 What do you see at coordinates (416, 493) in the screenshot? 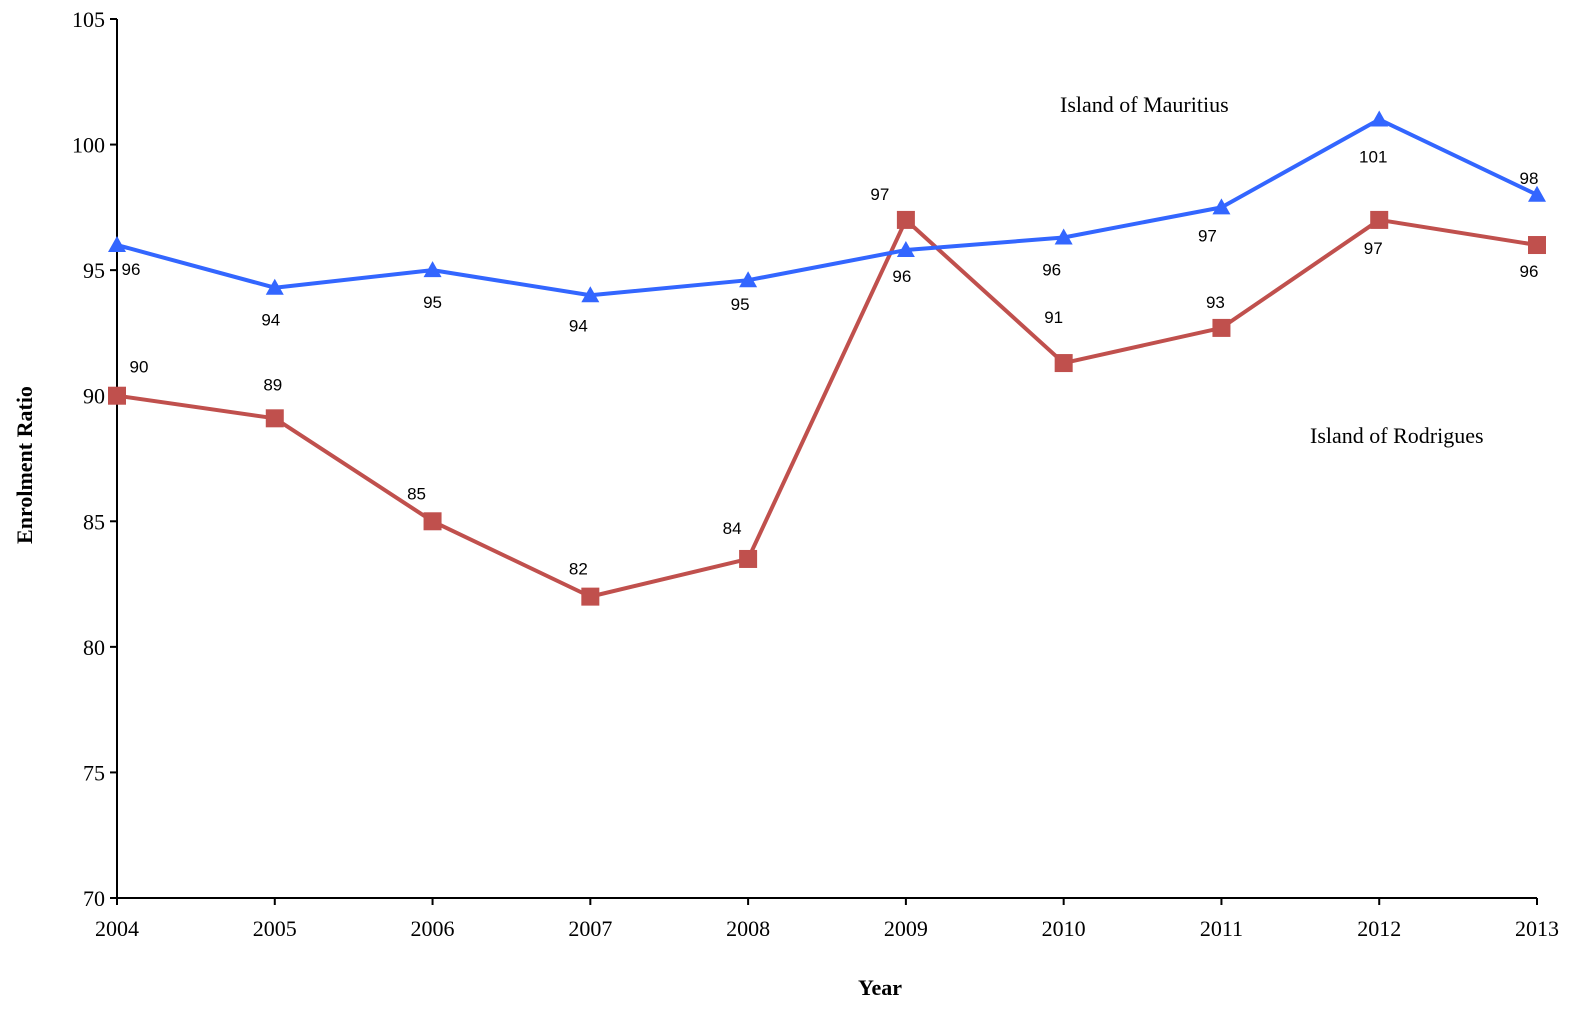
I see `data-label-rodrigues: 85` at bounding box center [416, 493].